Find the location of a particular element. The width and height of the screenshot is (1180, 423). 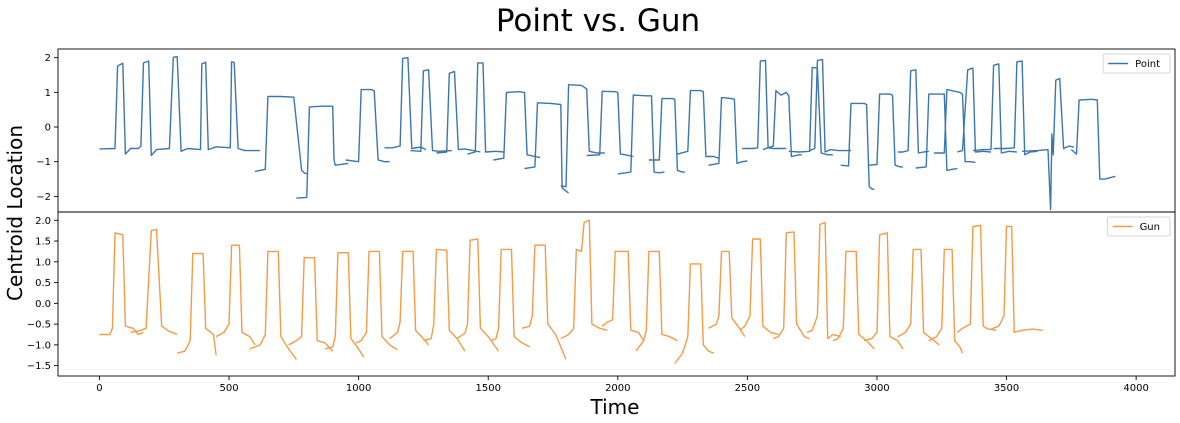

legend-point: Point is located at coordinates (1136, 63).